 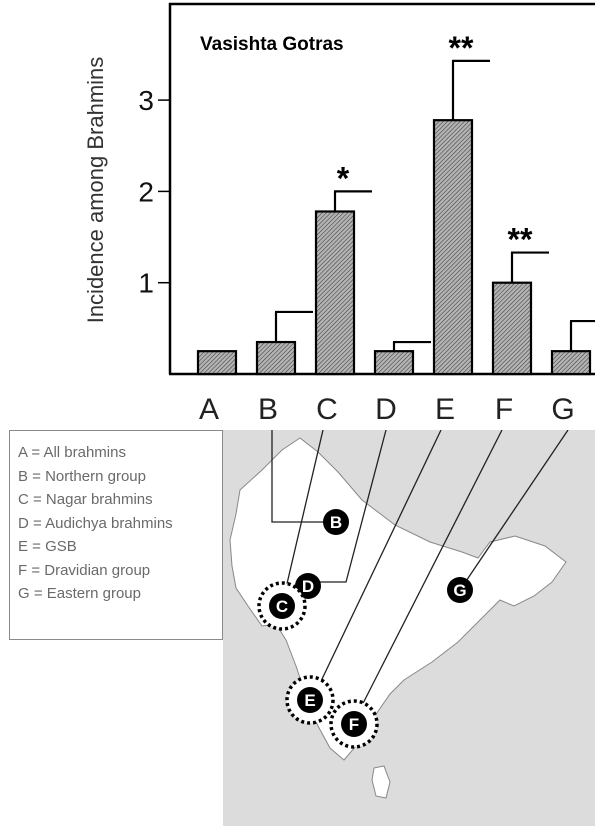 What do you see at coordinates (47, 546) in the screenshot?
I see `legend-item-e: E = GSB` at bounding box center [47, 546].